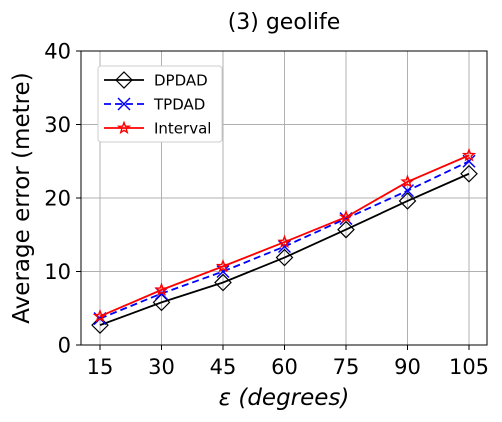 The width and height of the screenshot is (502, 422). What do you see at coordinates (57, 199) in the screenshot?
I see `y-tick-label: 20` at bounding box center [57, 199].